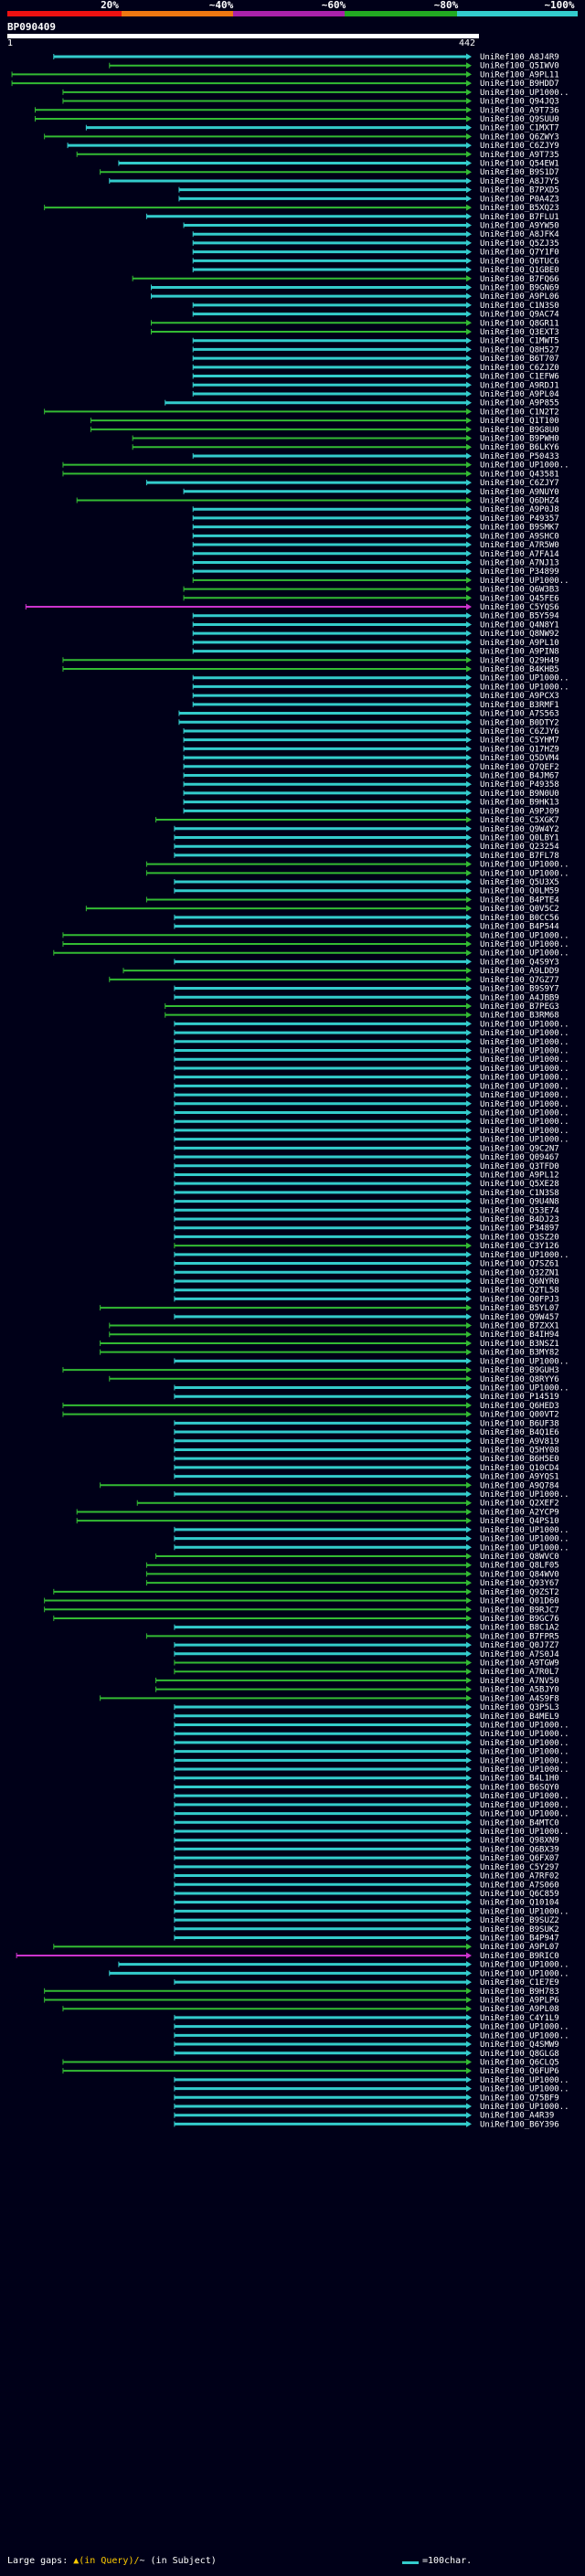  What do you see at coordinates (367, 1823) in the screenshot?
I see `hit-row: UniRef100_B4MTC0` at bounding box center [367, 1823].